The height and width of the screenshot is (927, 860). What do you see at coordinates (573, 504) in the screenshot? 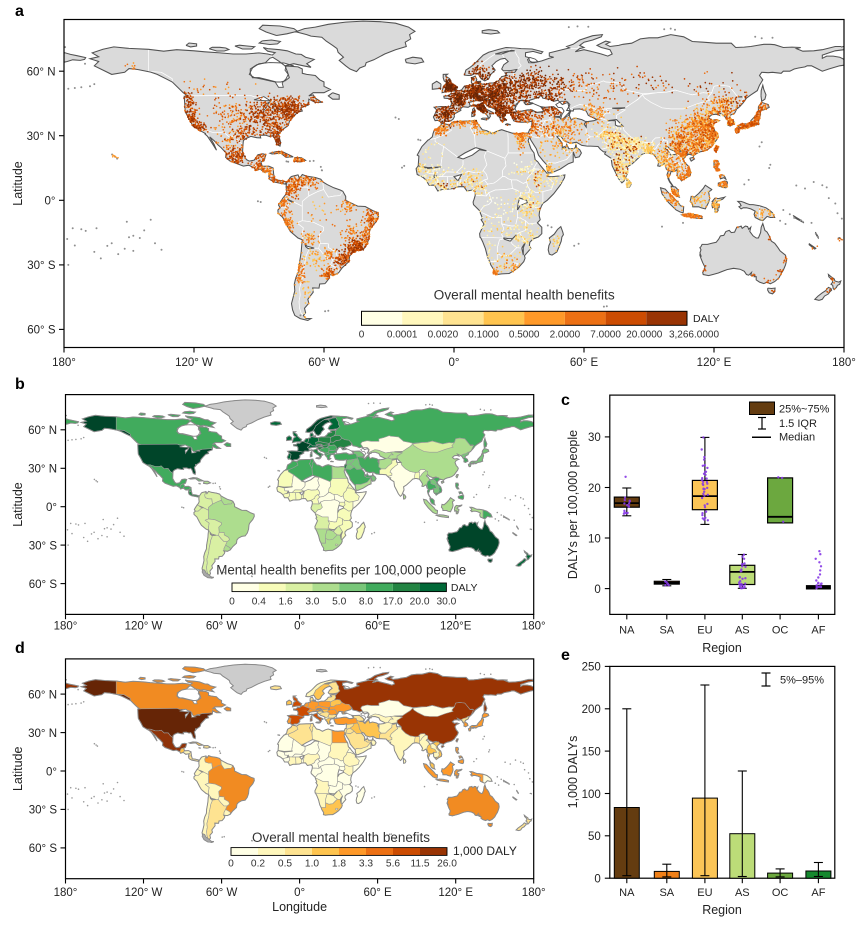
I see `svg-text: DALYs per 100,000 people` at bounding box center [573, 504].